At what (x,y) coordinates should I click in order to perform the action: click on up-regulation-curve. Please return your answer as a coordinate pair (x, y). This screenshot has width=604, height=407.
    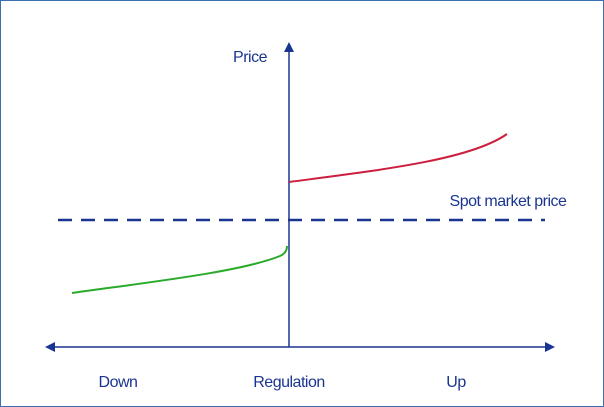
    Looking at the image, I should click on (398, 158).